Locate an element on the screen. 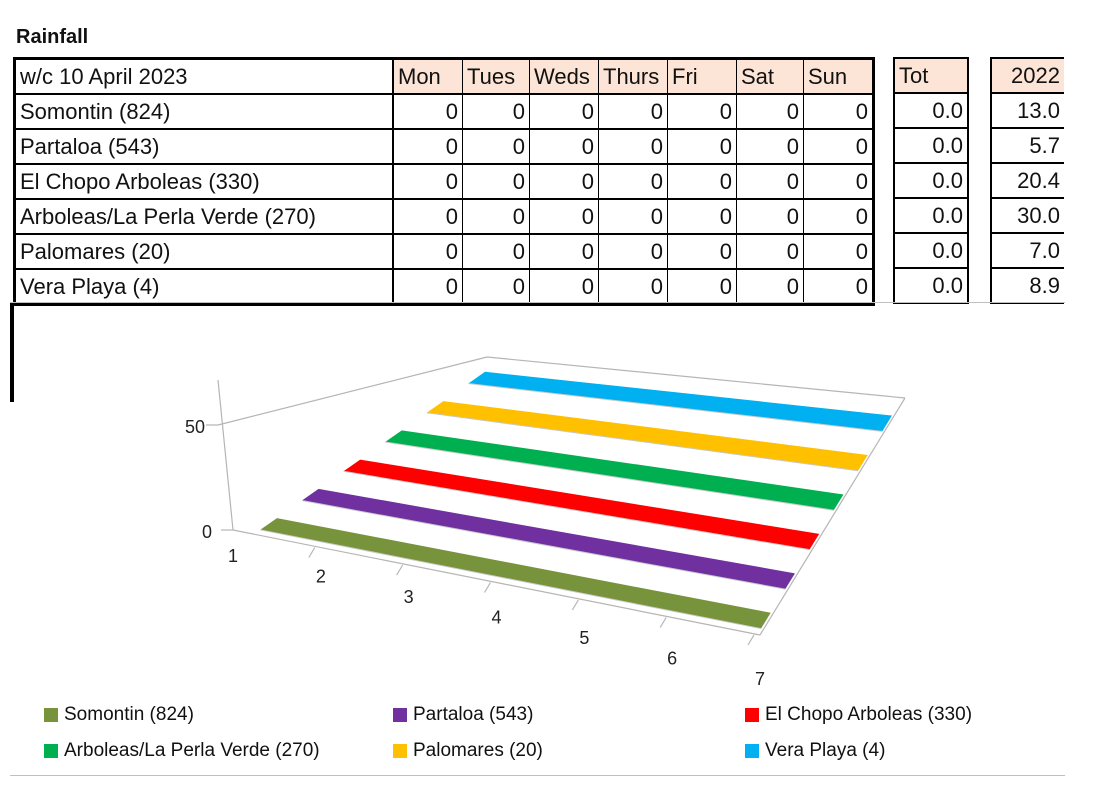 This screenshot has height=800, width=1110. x-tick-label: 1 is located at coordinates (233, 556).